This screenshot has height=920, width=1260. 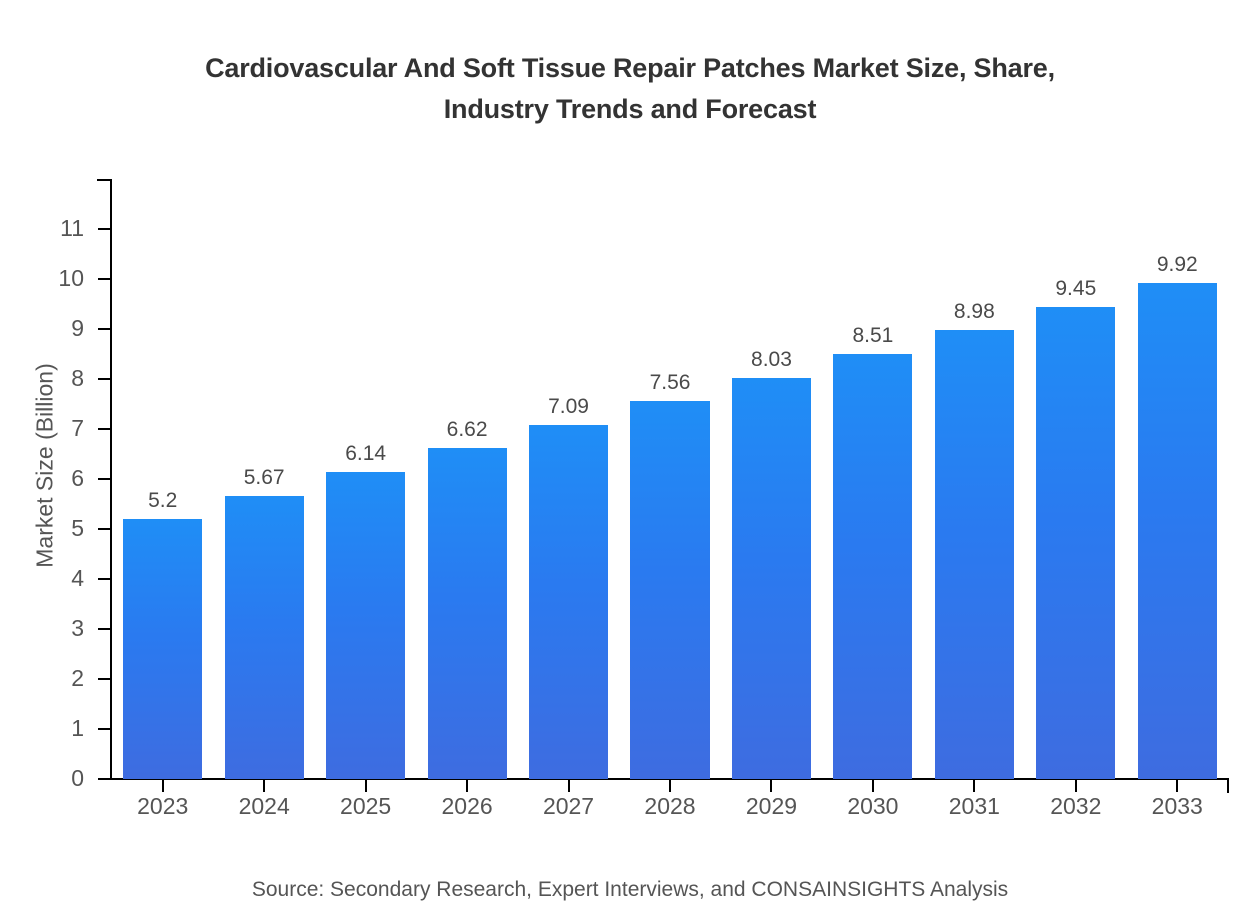 I want to click on bar-value-label-2027: 7.09, so click(x=568, y=406).